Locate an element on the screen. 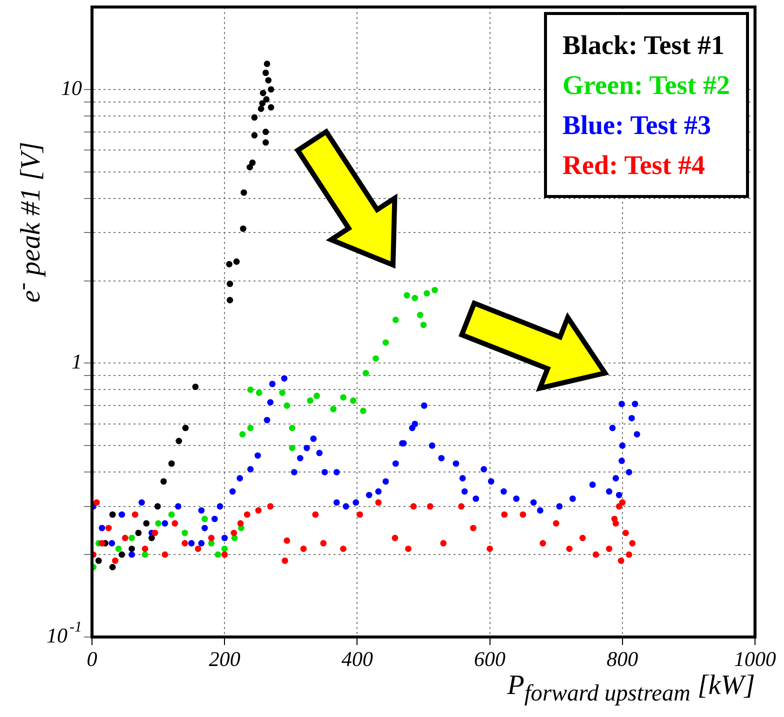 Image resolution: width=784 pixels, height=717 pixels. x-tick-label: 400 is located at coordinates (357, 659).